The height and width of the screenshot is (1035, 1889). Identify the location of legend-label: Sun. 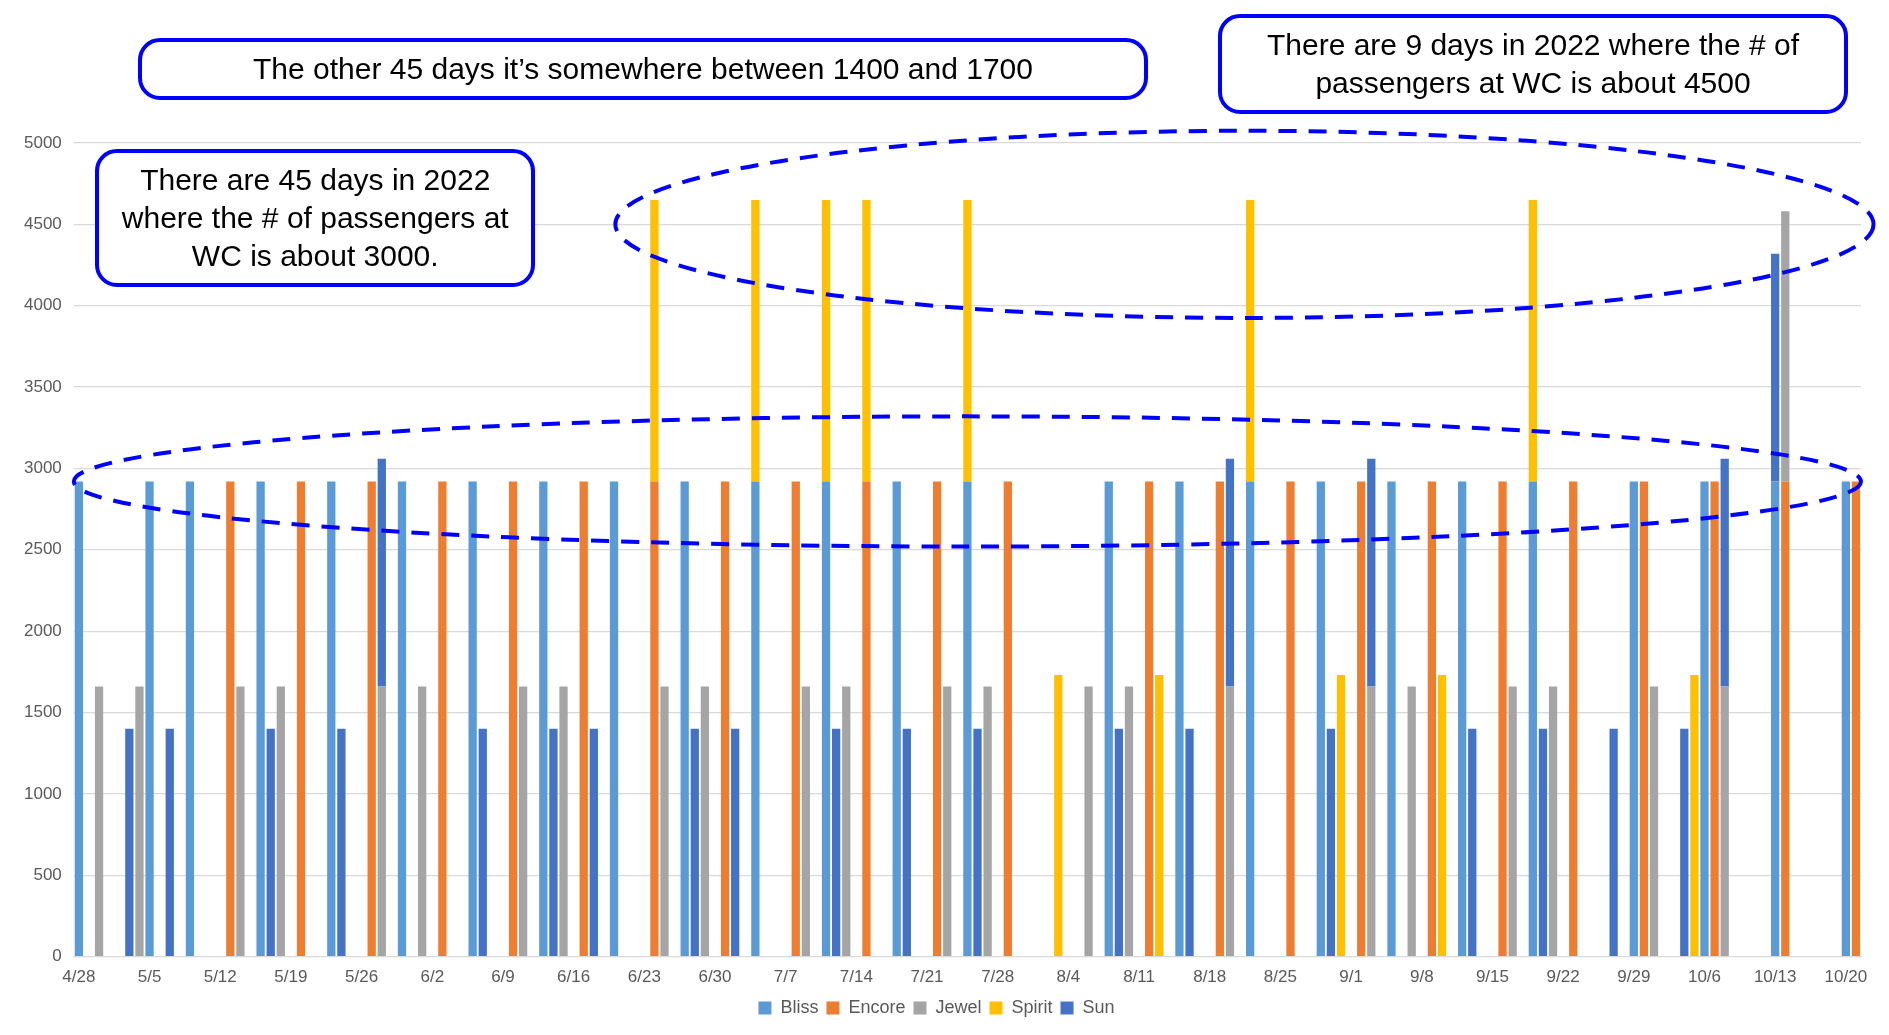
(1098, 1006).